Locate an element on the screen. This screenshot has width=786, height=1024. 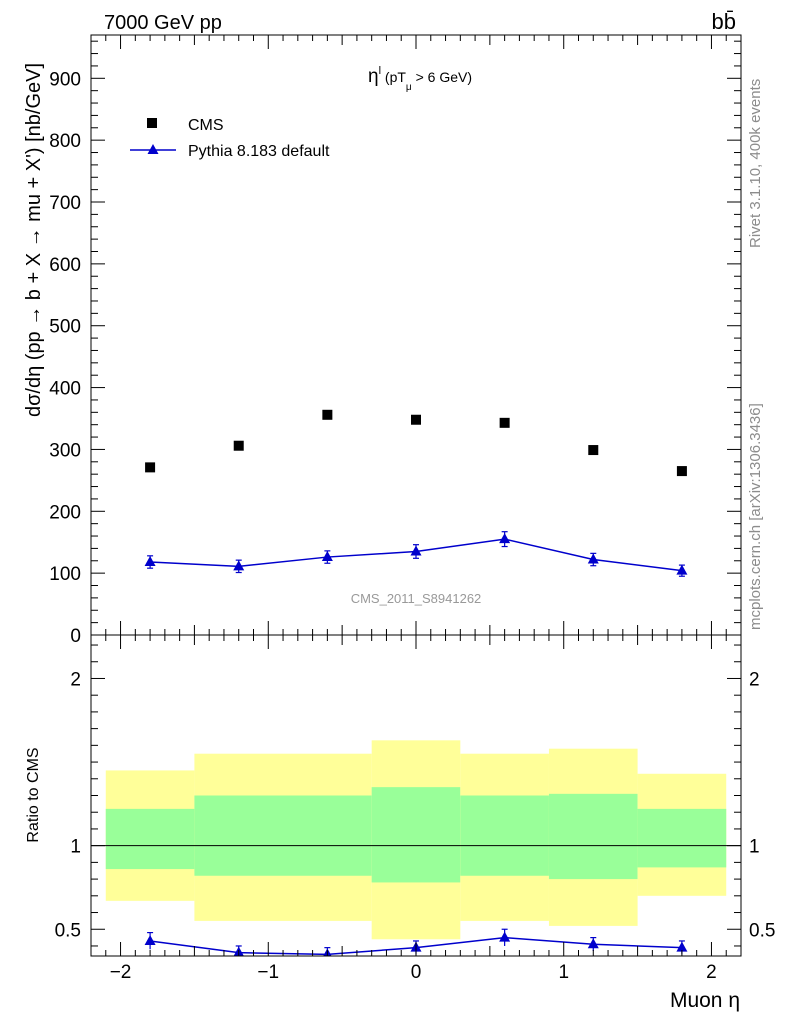
main-title: ηl (pTμ > 6 GeV) is located at coordinates (420, 79).